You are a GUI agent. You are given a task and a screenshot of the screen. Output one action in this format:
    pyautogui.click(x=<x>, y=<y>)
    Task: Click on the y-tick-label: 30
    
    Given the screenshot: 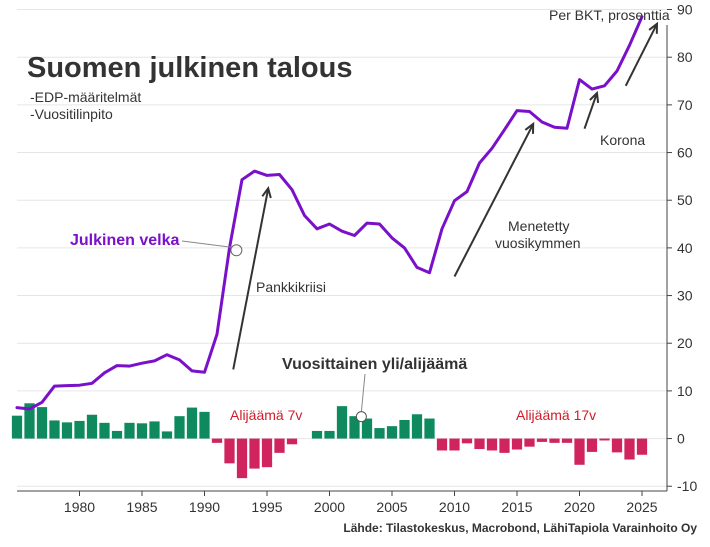 What is the action you would take?
    pyautogui.click(x=685, y=296)
    